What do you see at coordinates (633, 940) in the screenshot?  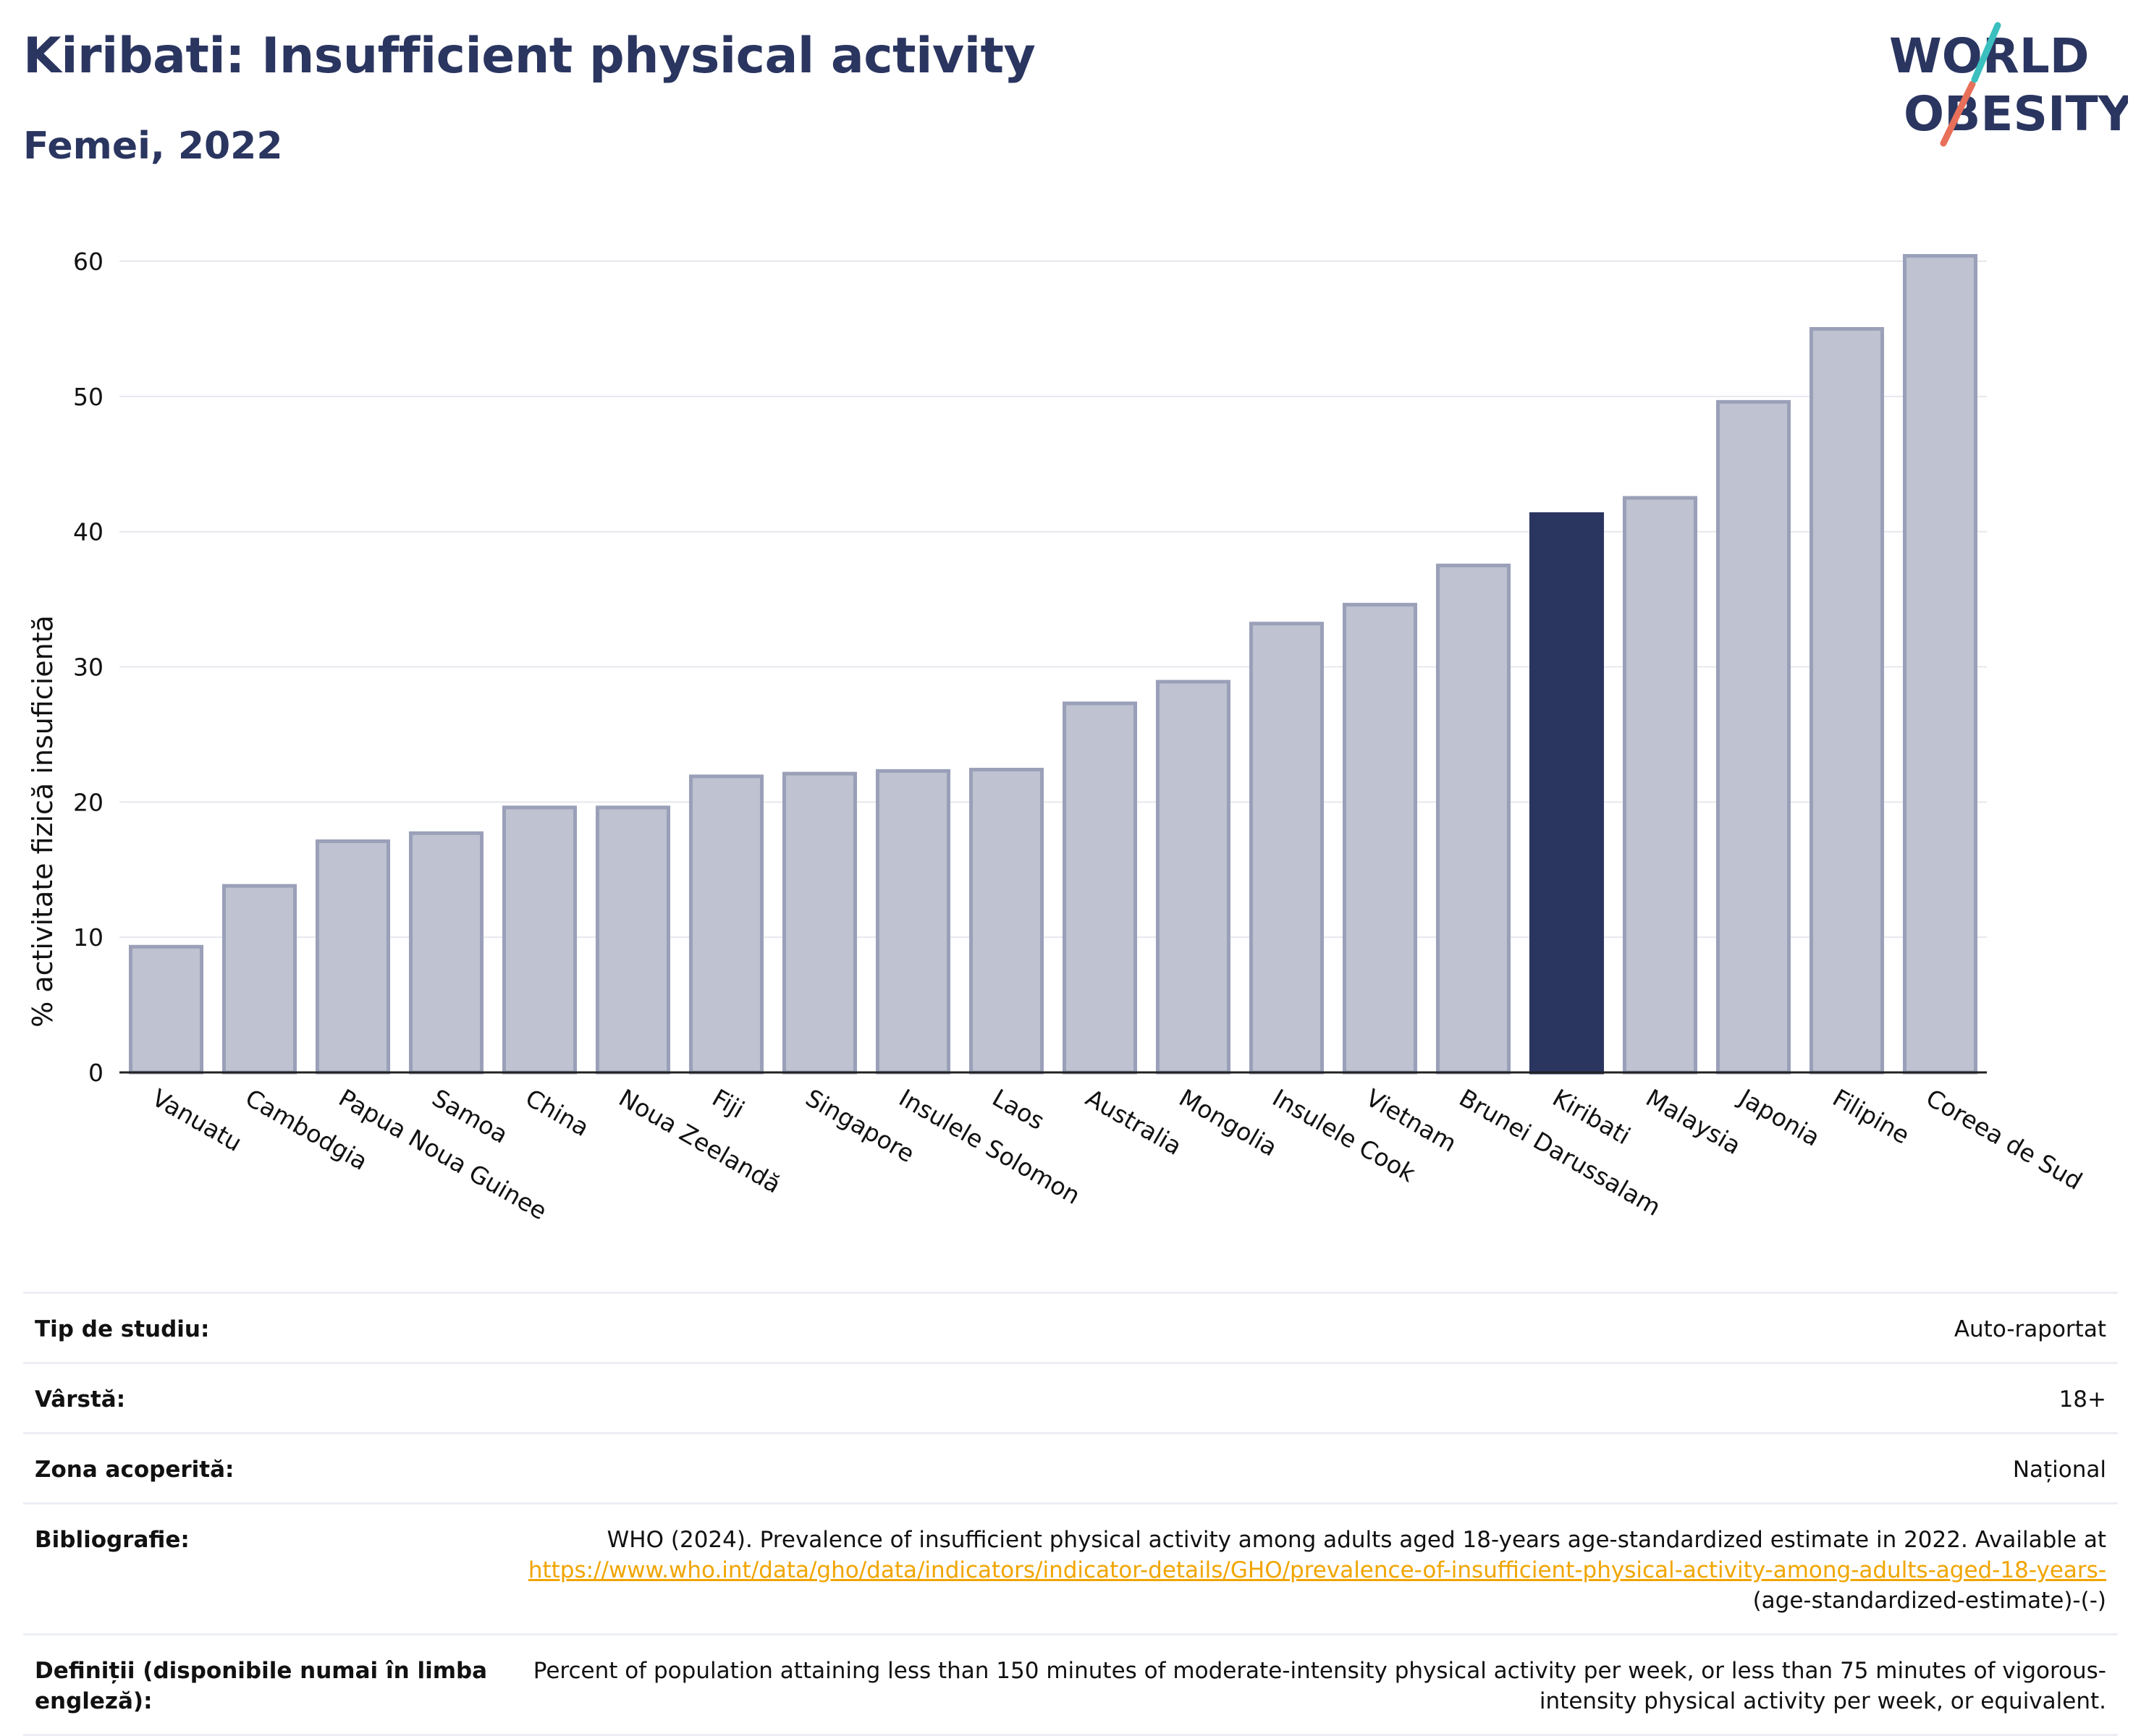 I see `bar-noua-zeeland-` at bounding box center [633, 940].